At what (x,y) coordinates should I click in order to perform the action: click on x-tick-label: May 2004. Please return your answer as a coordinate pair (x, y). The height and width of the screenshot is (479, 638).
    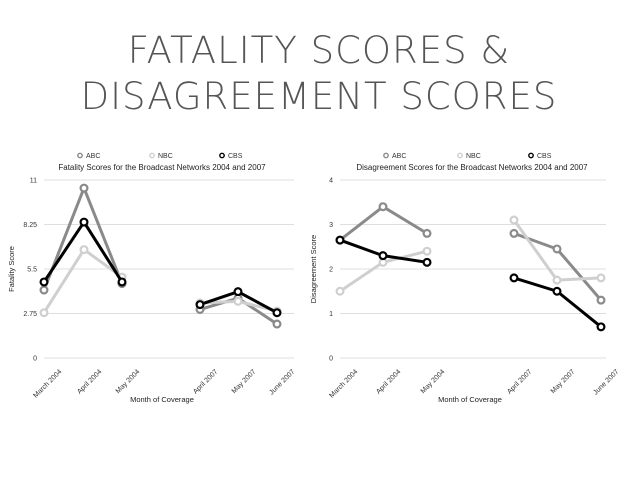
    Looking at the image, I should click on (433, 381).